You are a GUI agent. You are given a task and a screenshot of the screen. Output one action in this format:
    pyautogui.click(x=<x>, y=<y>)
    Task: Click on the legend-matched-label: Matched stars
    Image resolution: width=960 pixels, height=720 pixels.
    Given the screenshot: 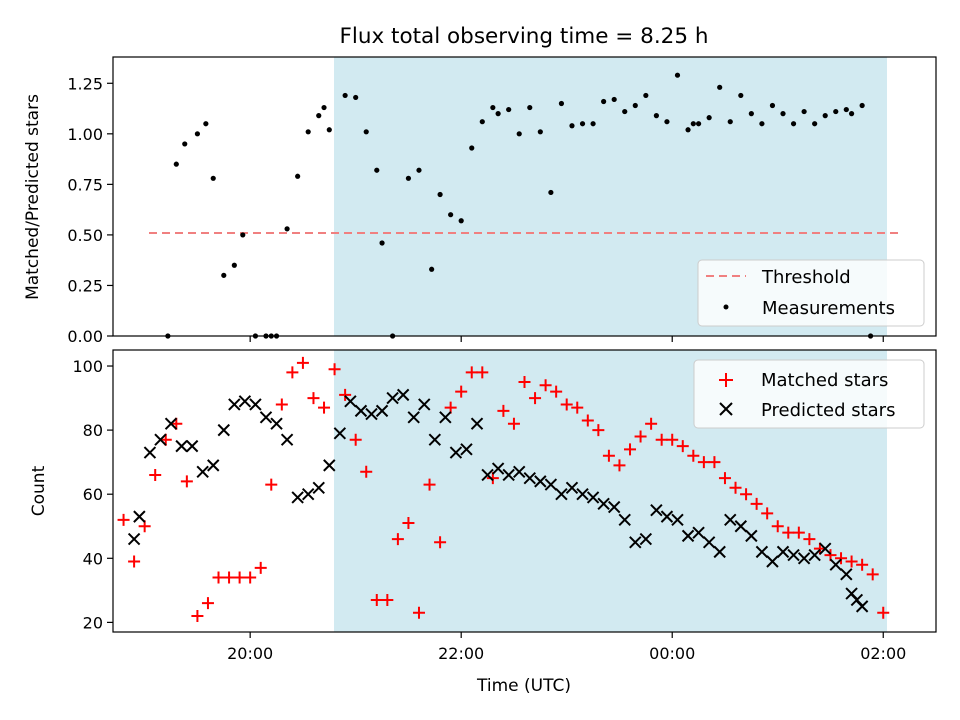 What is the action you would take?
    pyautogui.click(x=824, y=380)
    